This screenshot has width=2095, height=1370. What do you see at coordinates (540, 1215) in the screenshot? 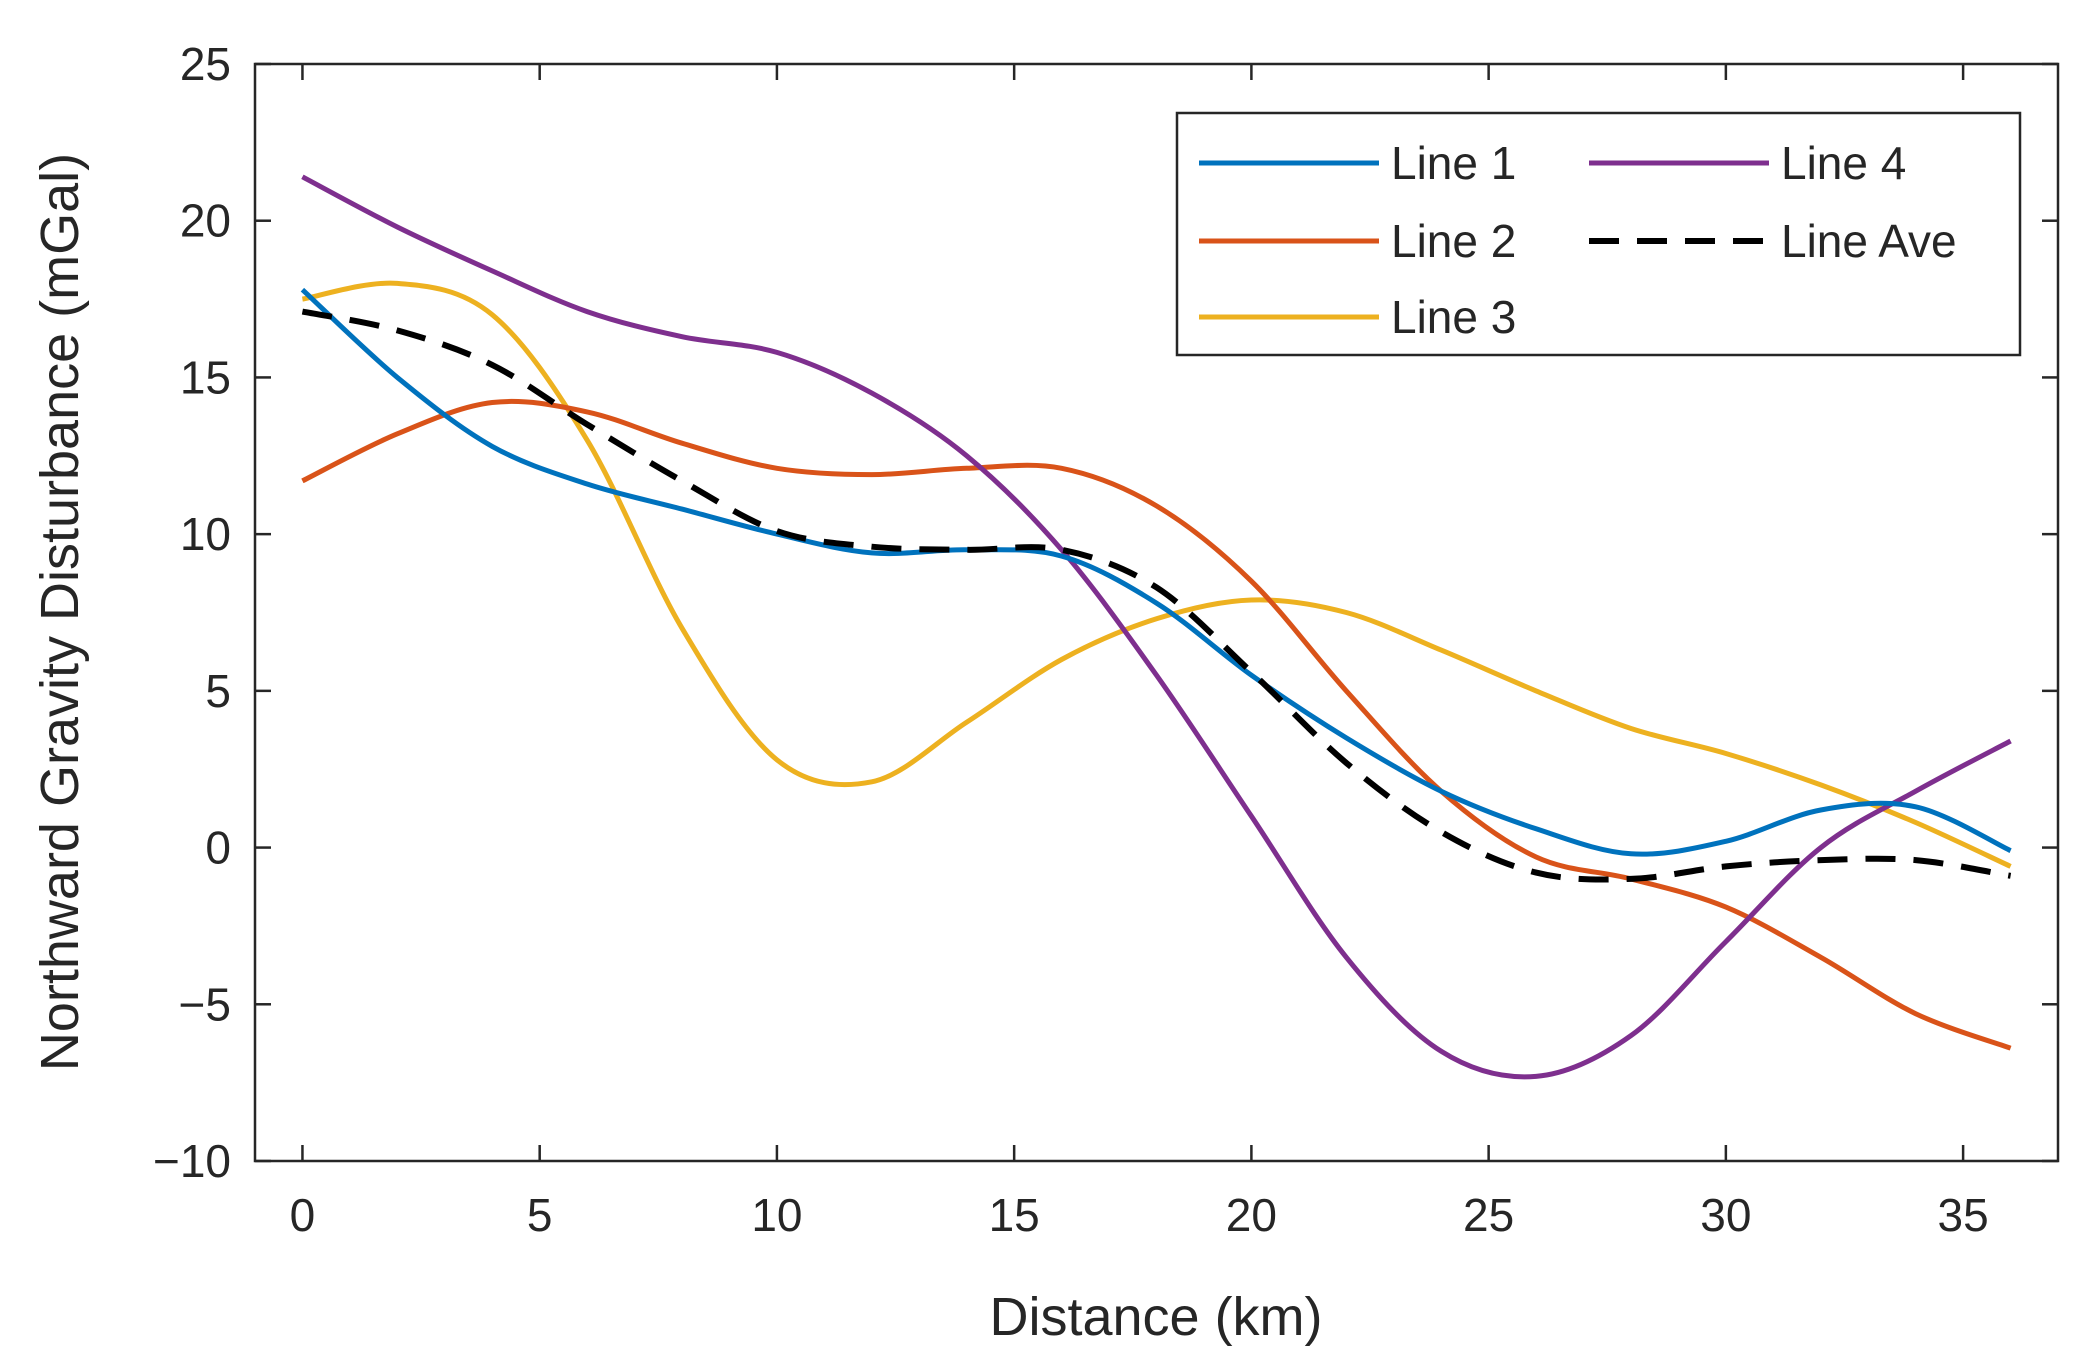
I see `x-tick-label: 5` at bounding box center [540, 1215].